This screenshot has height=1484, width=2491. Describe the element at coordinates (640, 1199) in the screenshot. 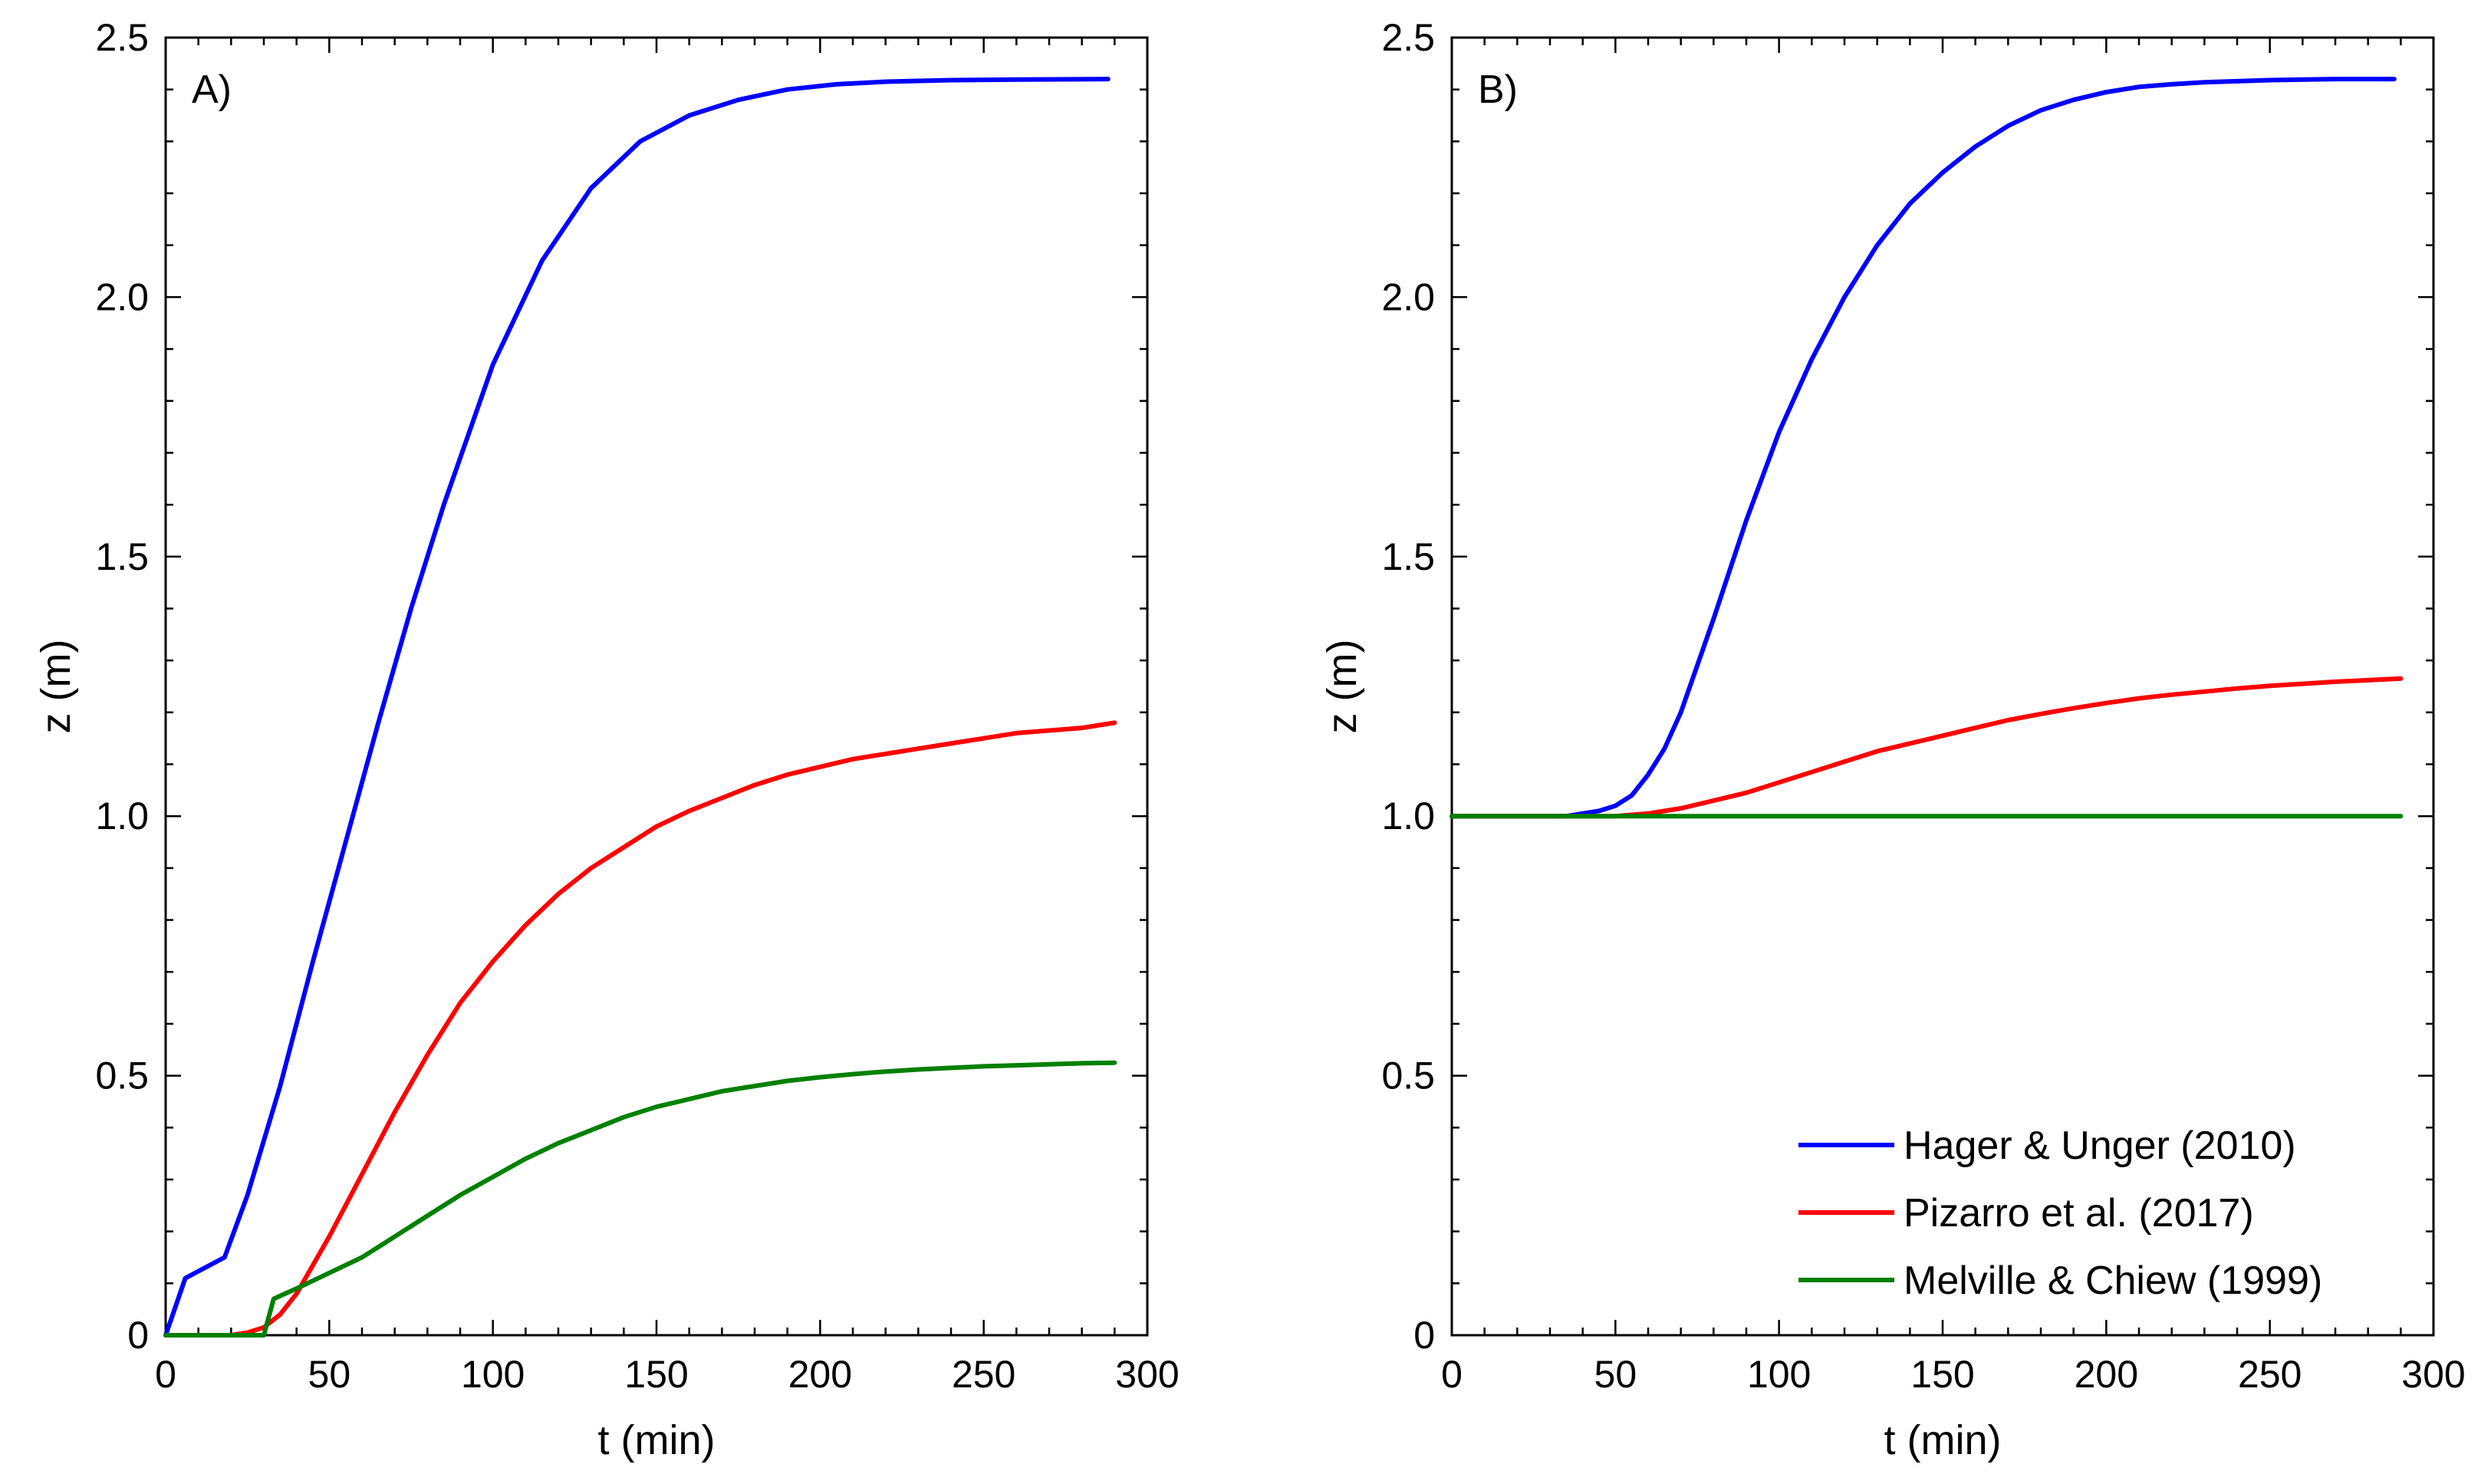

I see `series-line-melville` at that location.